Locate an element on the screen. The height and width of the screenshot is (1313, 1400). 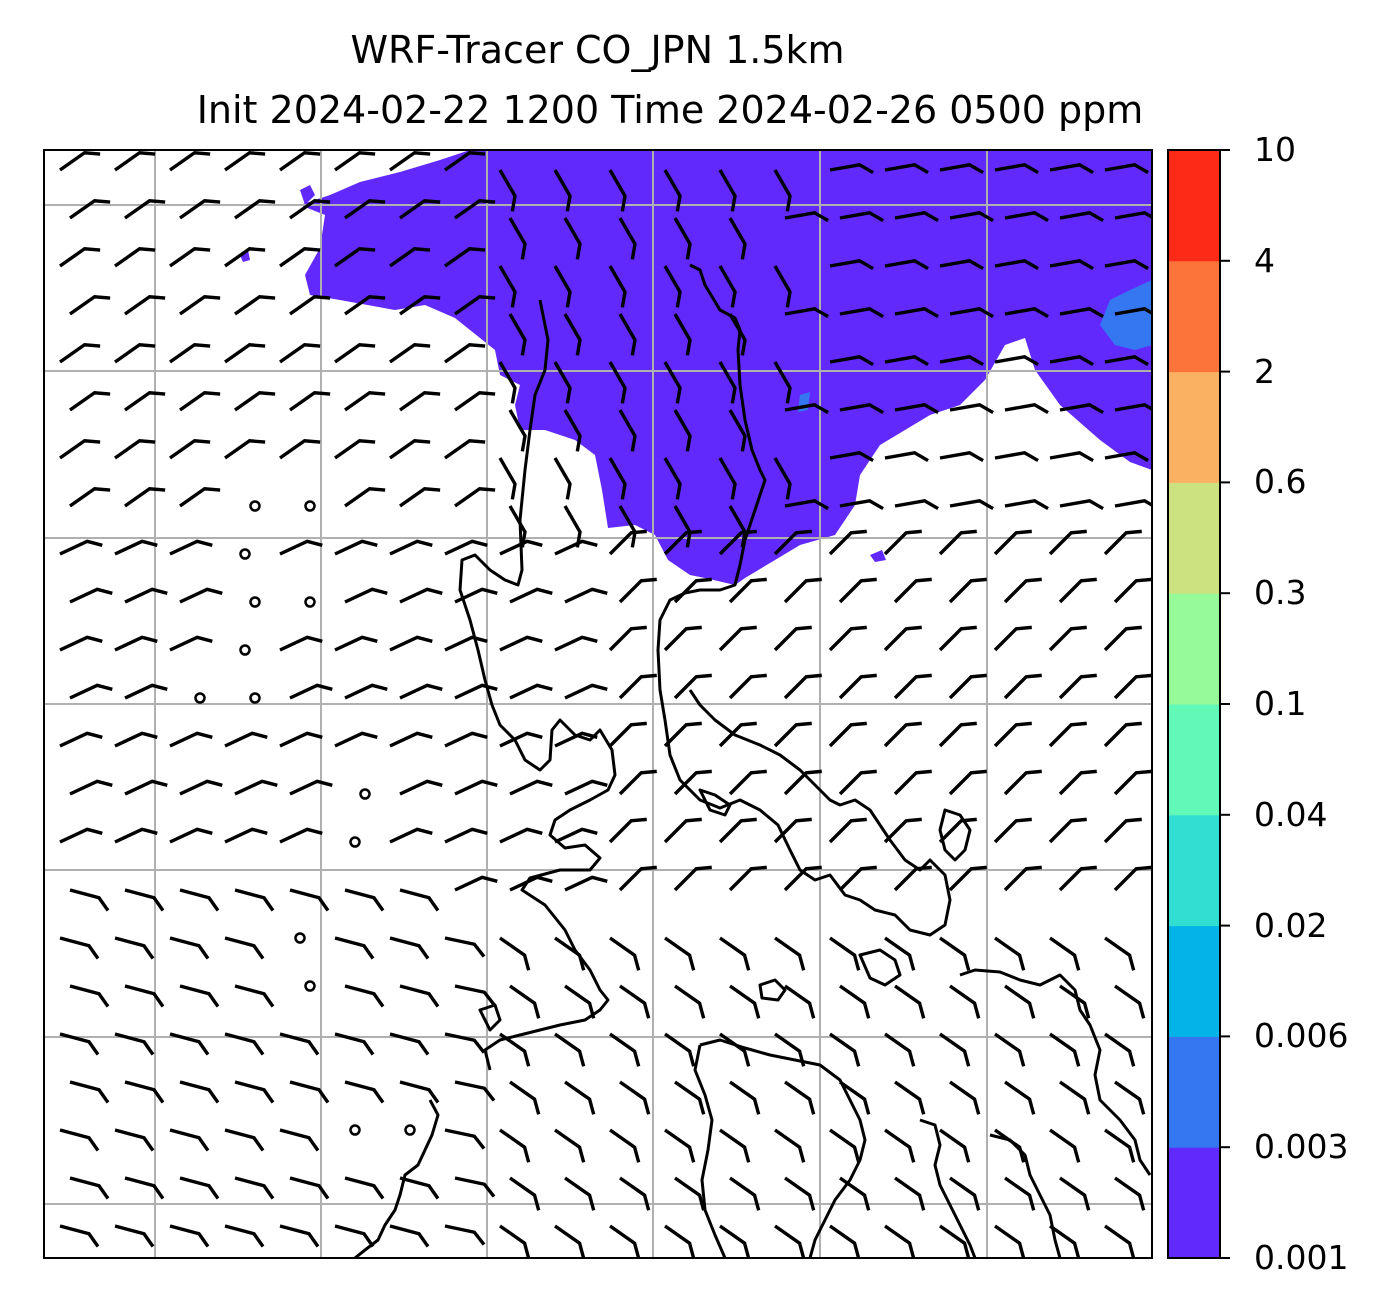
colorbar-tick-label: 0.3 is located at coordinates (1280, 593).